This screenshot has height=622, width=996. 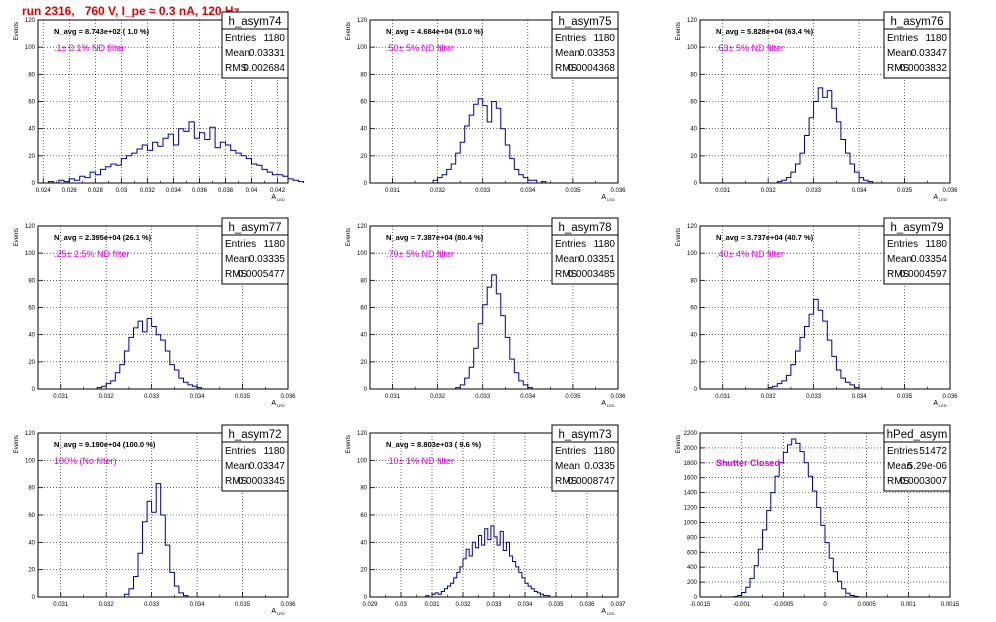 What do you see at coordinates (765, 237) in the screenshot?
I see `navg-annotation: N_avg = 3.737e+04 (40.7 %)` at bounding box center [765, 237].